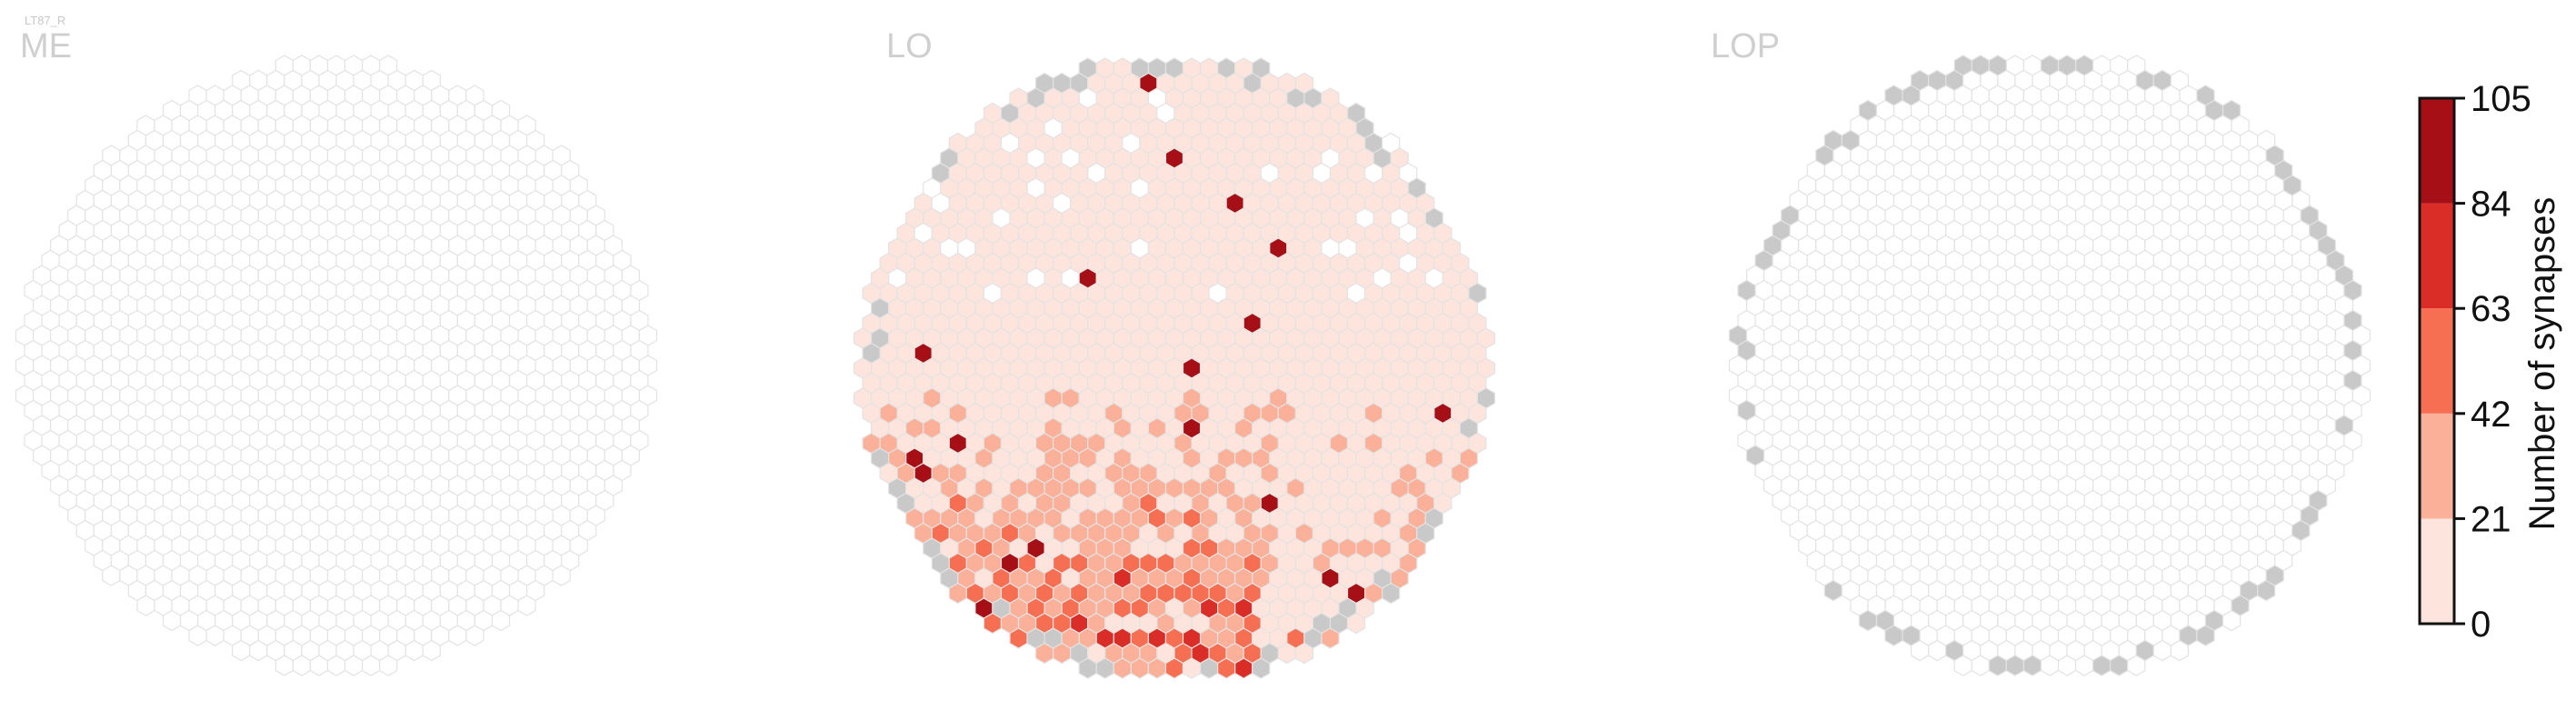 This screenshot has width=2576, height=721. Describe the element at coordinates (2481, 625) in the screenshot. I see `colorbar-tick-label: 0` at that location.